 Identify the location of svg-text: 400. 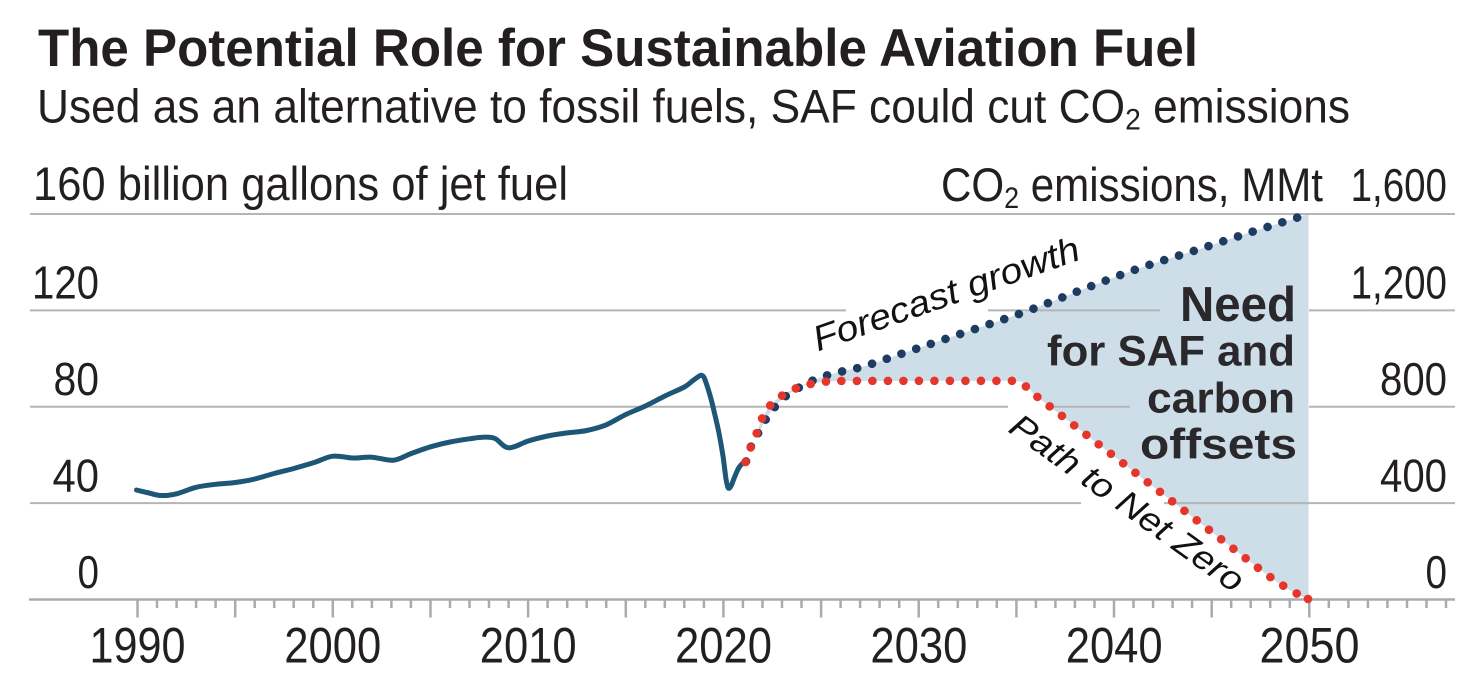
(1413, 475).